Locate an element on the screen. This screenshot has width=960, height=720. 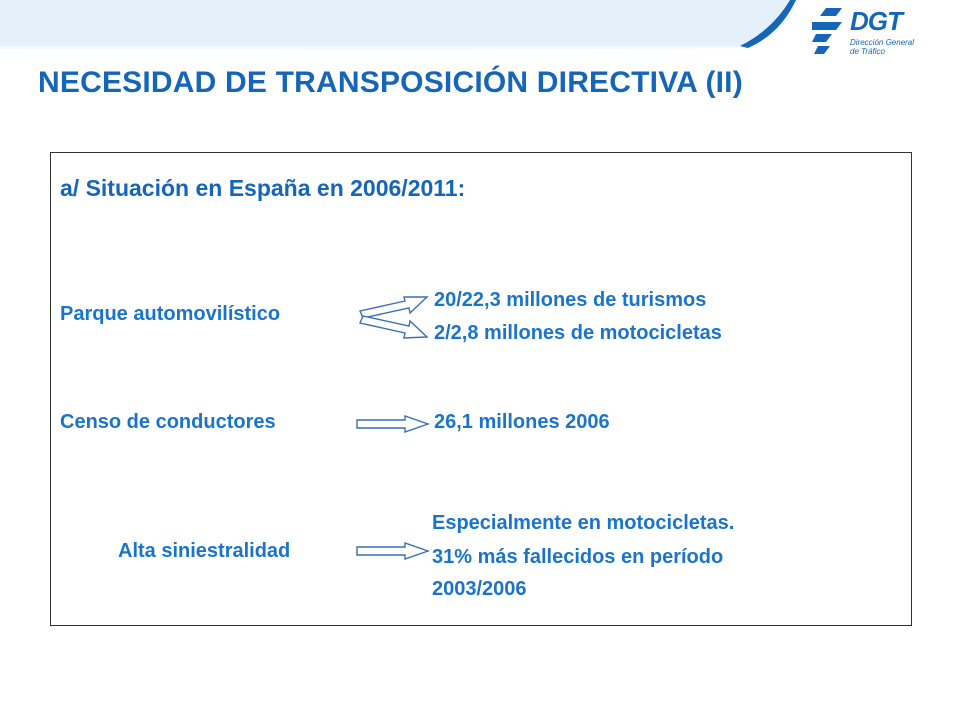
row-value-siniestralidad-line3: 2003/2006 is located at coordinates (479, 589).